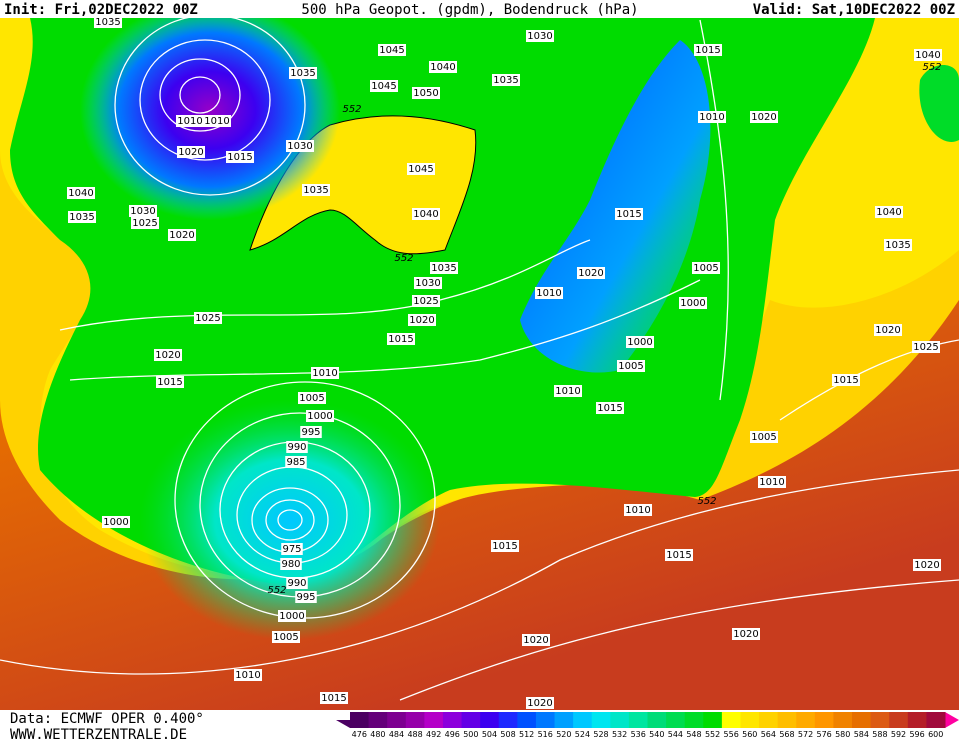 The width and height of the screenshot is (959, 741). I want to click on low-atlantic, so click(290, 520).